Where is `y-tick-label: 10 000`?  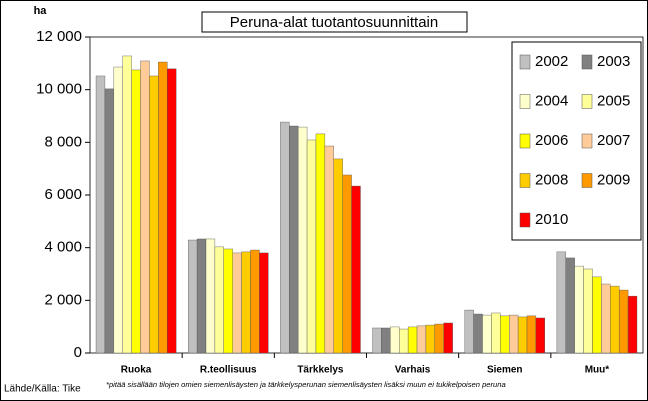 y-tick-label: 10 000 is located at coordinates (59, 89).